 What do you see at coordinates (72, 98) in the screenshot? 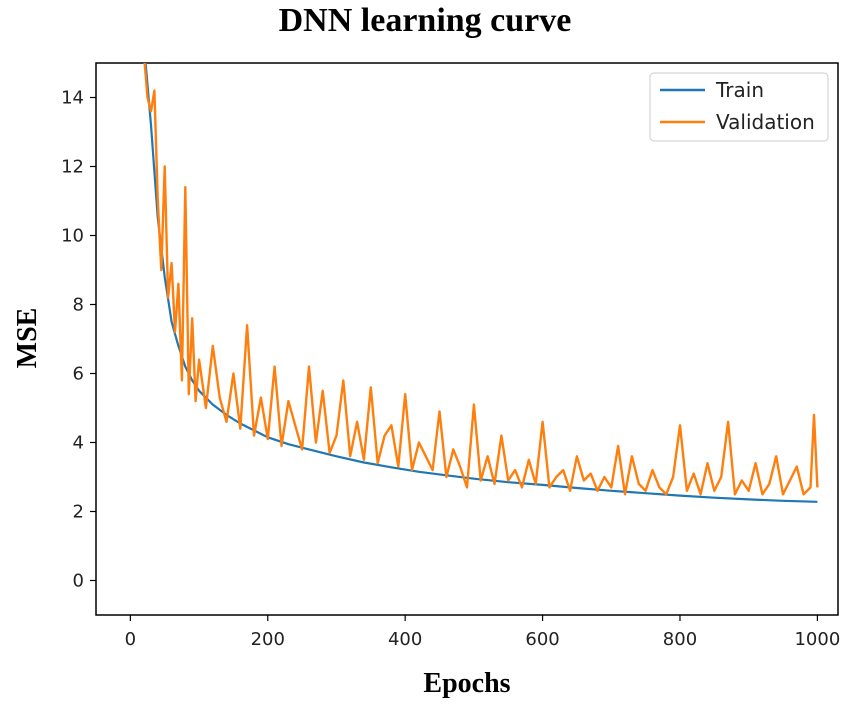
I see `y-tick-label: 14` at bounding box center [72, 98].